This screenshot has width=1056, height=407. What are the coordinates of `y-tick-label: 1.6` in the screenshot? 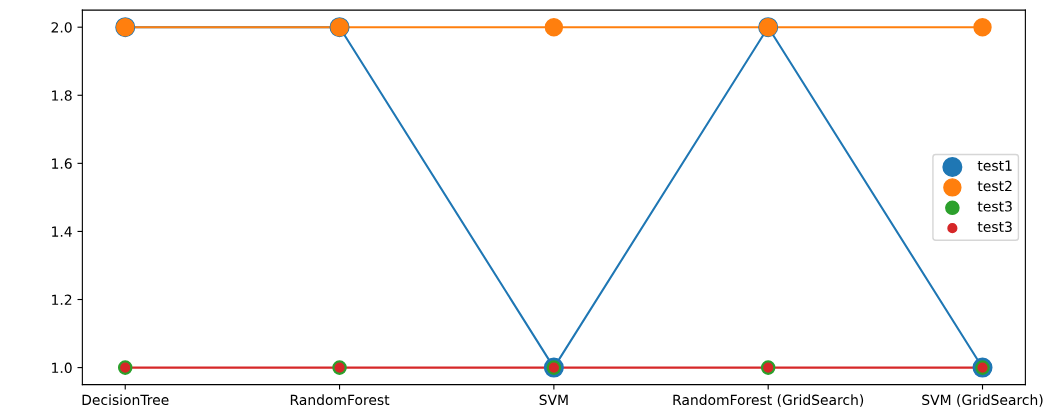 It's located at (62, 163).